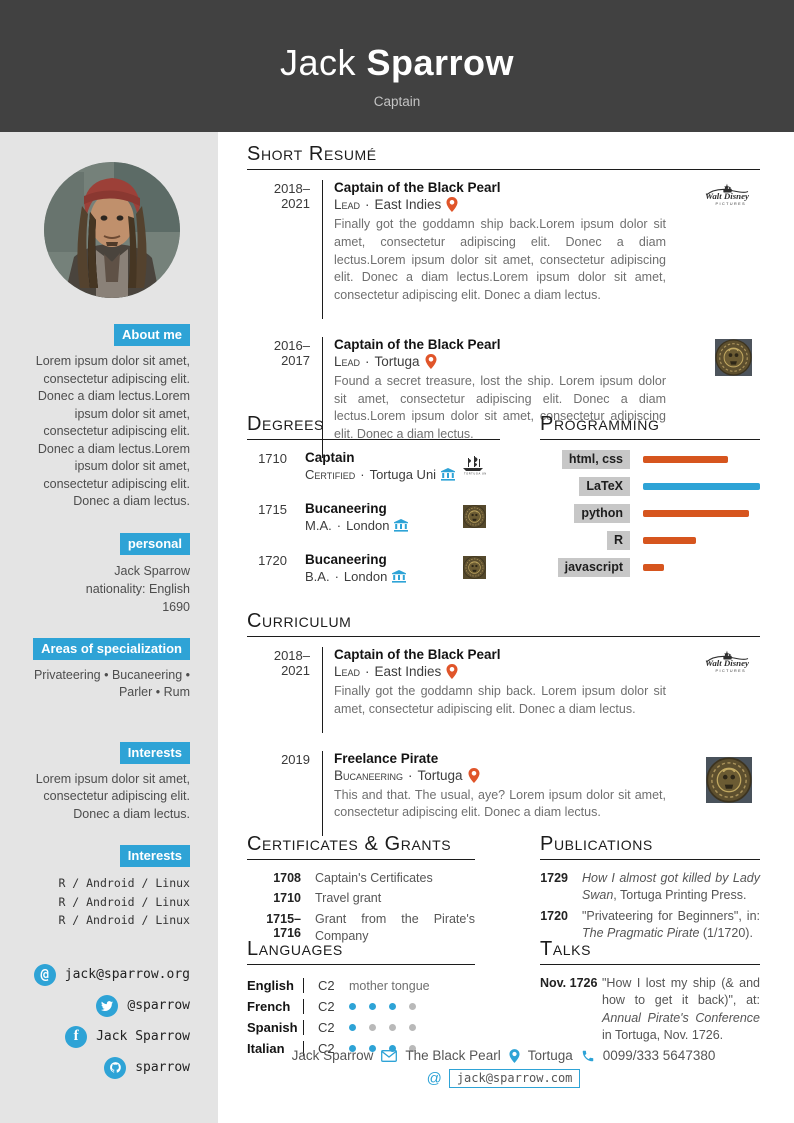  What do you see at coordinates (650, 951) in the screenshot?
I see `section-title: Talks` at bounding box center [650, 951].